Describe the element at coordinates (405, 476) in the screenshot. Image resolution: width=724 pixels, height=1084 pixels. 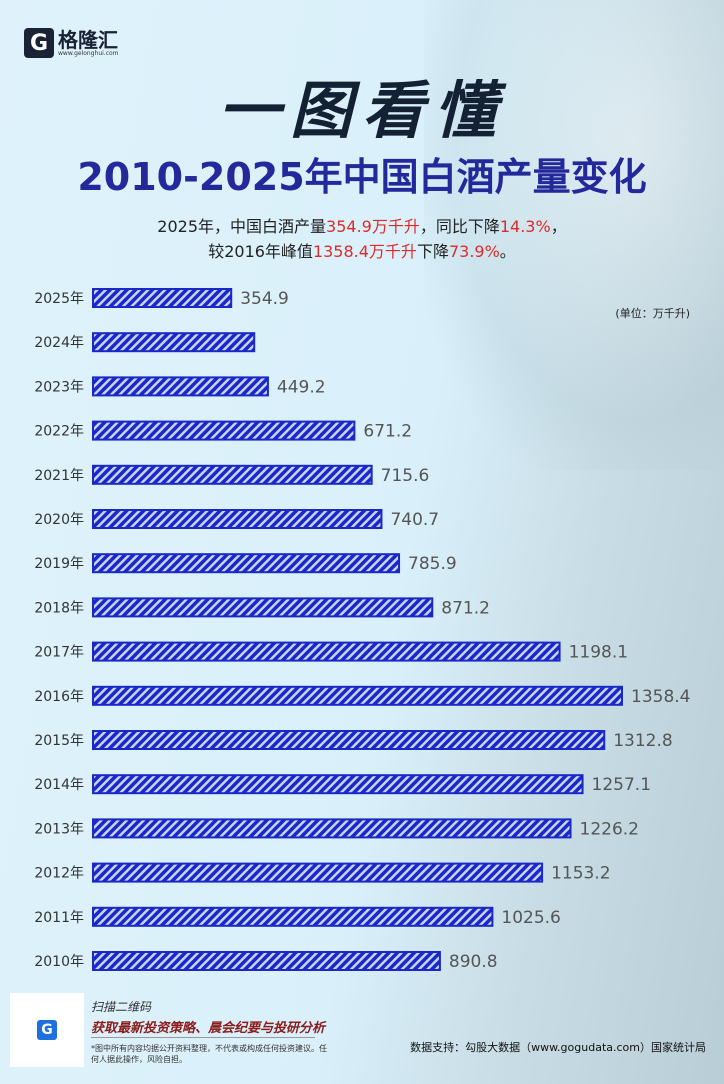
I see `value-label: 715.6` at that location.